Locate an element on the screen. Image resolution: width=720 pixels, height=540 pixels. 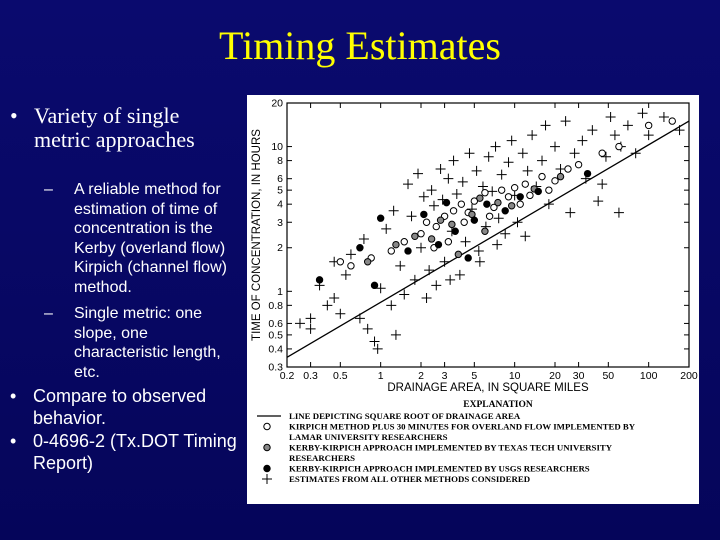
y-axis-label: TIME OF CONCENTRATION, IN HOURS is located at coordinates (257, 235).